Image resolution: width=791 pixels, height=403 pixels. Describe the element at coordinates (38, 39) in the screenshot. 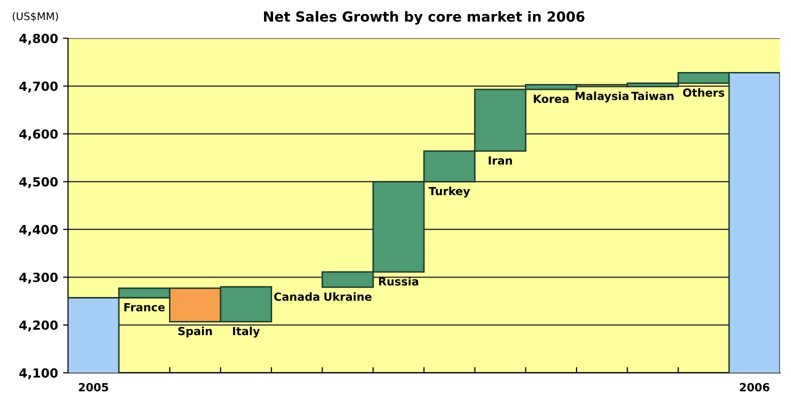

I see `y-tick-label: 4,800` at that location.